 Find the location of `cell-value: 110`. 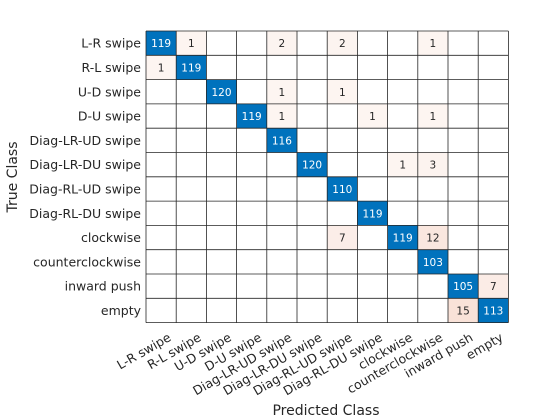

cell-value: 110 is located at coordinates (342, 190).